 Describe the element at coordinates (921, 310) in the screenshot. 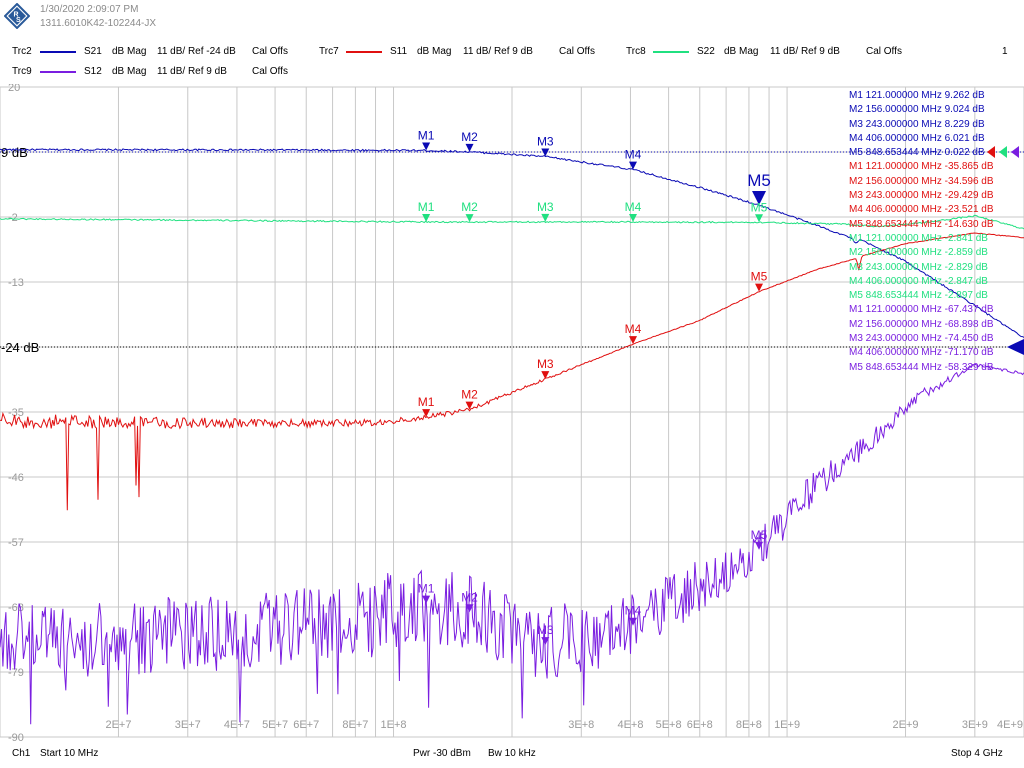

I see `marker-row: M1 121.000000 MHz -67.437 dB` at that location.